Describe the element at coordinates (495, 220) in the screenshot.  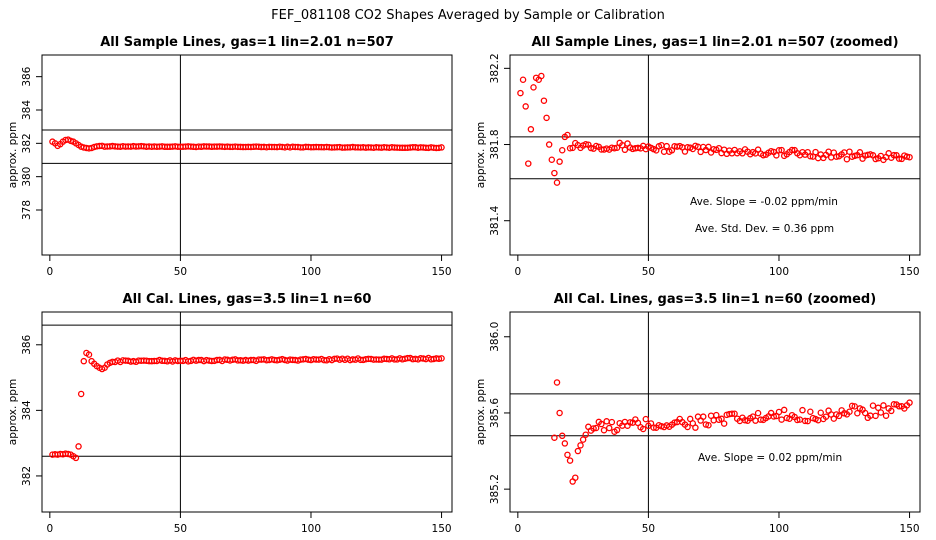
I see `y-tick-label: 381.4` at that location.